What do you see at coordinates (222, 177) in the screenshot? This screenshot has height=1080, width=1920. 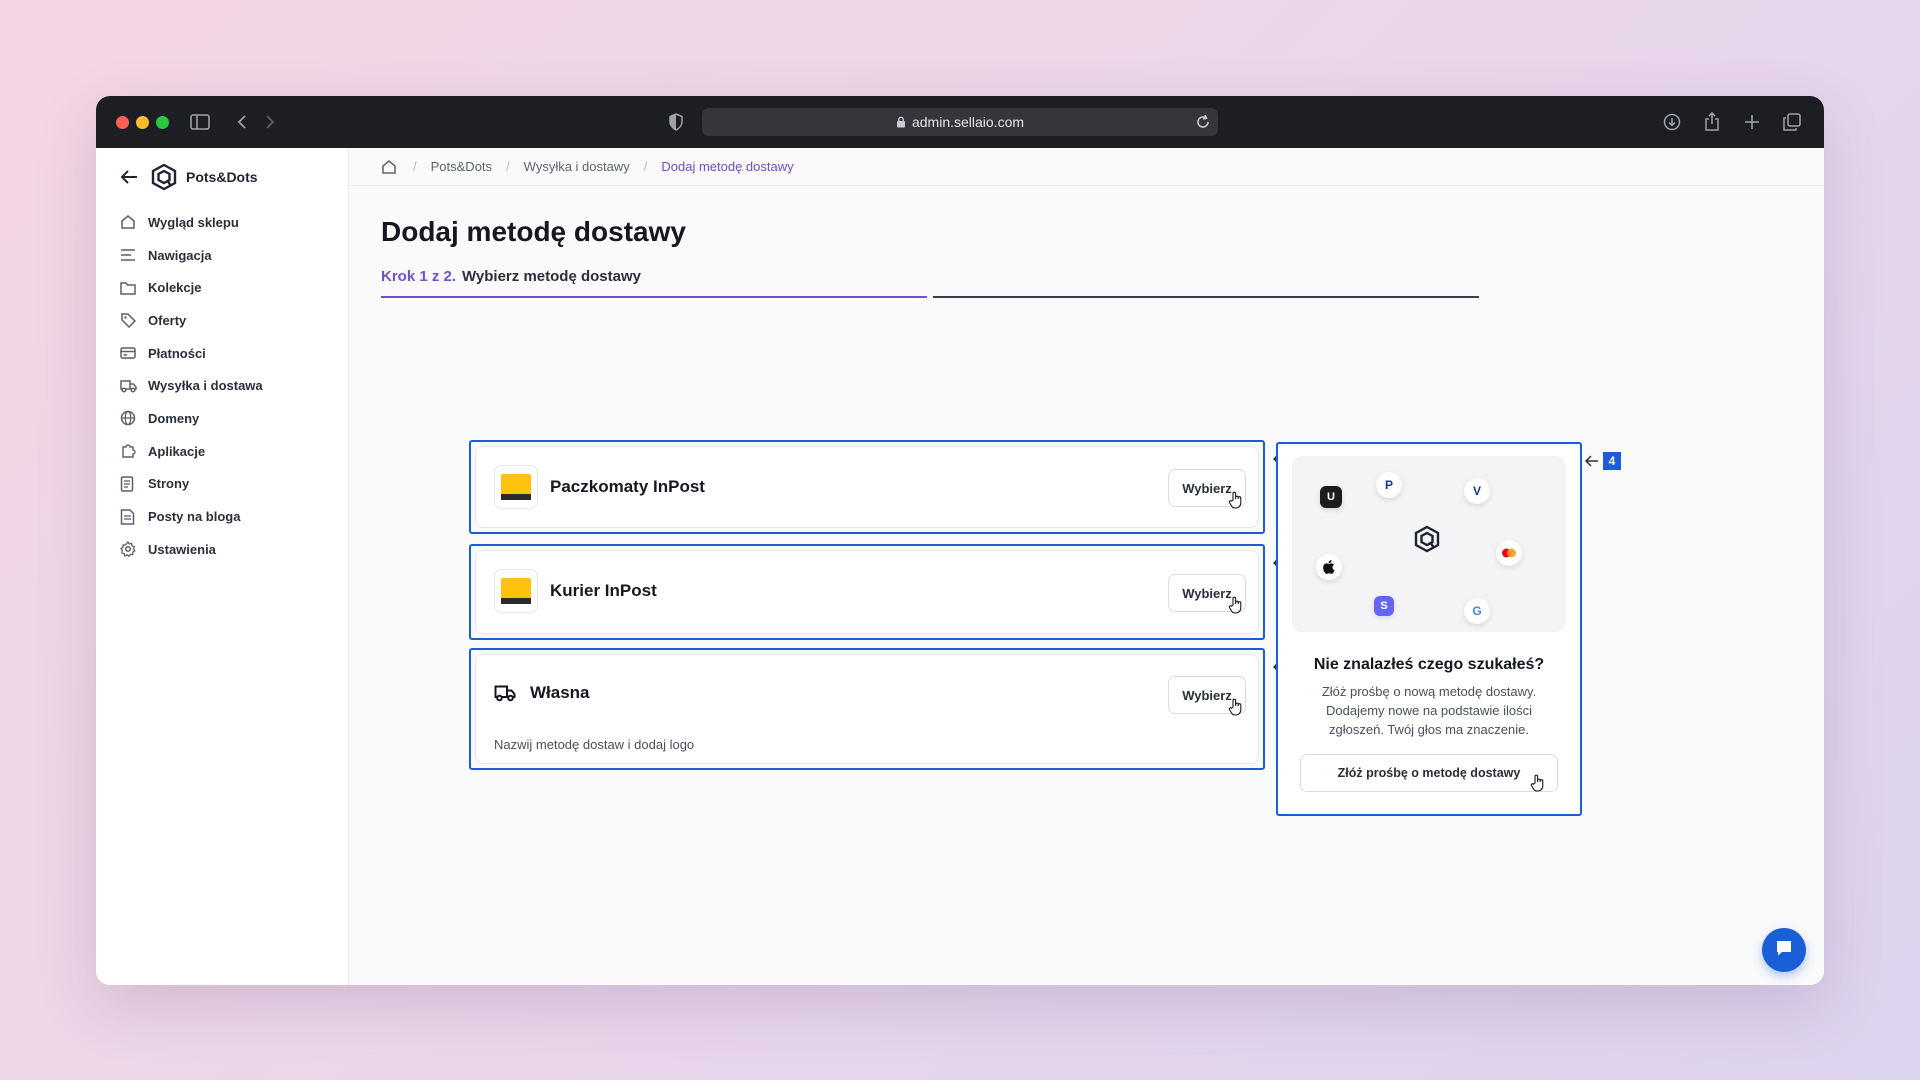 I see `store-name: Pots&Dots` at bounding box center [222, 177].